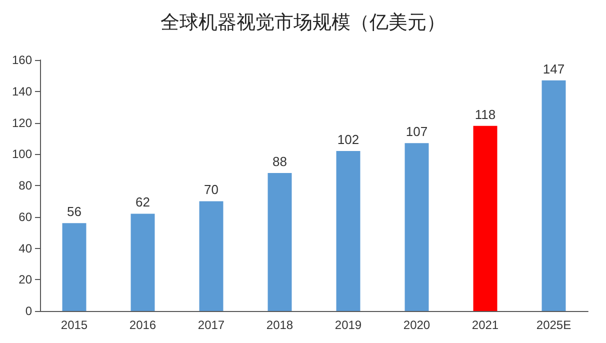  What do you see at coordinates (25, 185) in the screenshot?
I see `y-tick-label: 80` at bounding box center [25, 185].